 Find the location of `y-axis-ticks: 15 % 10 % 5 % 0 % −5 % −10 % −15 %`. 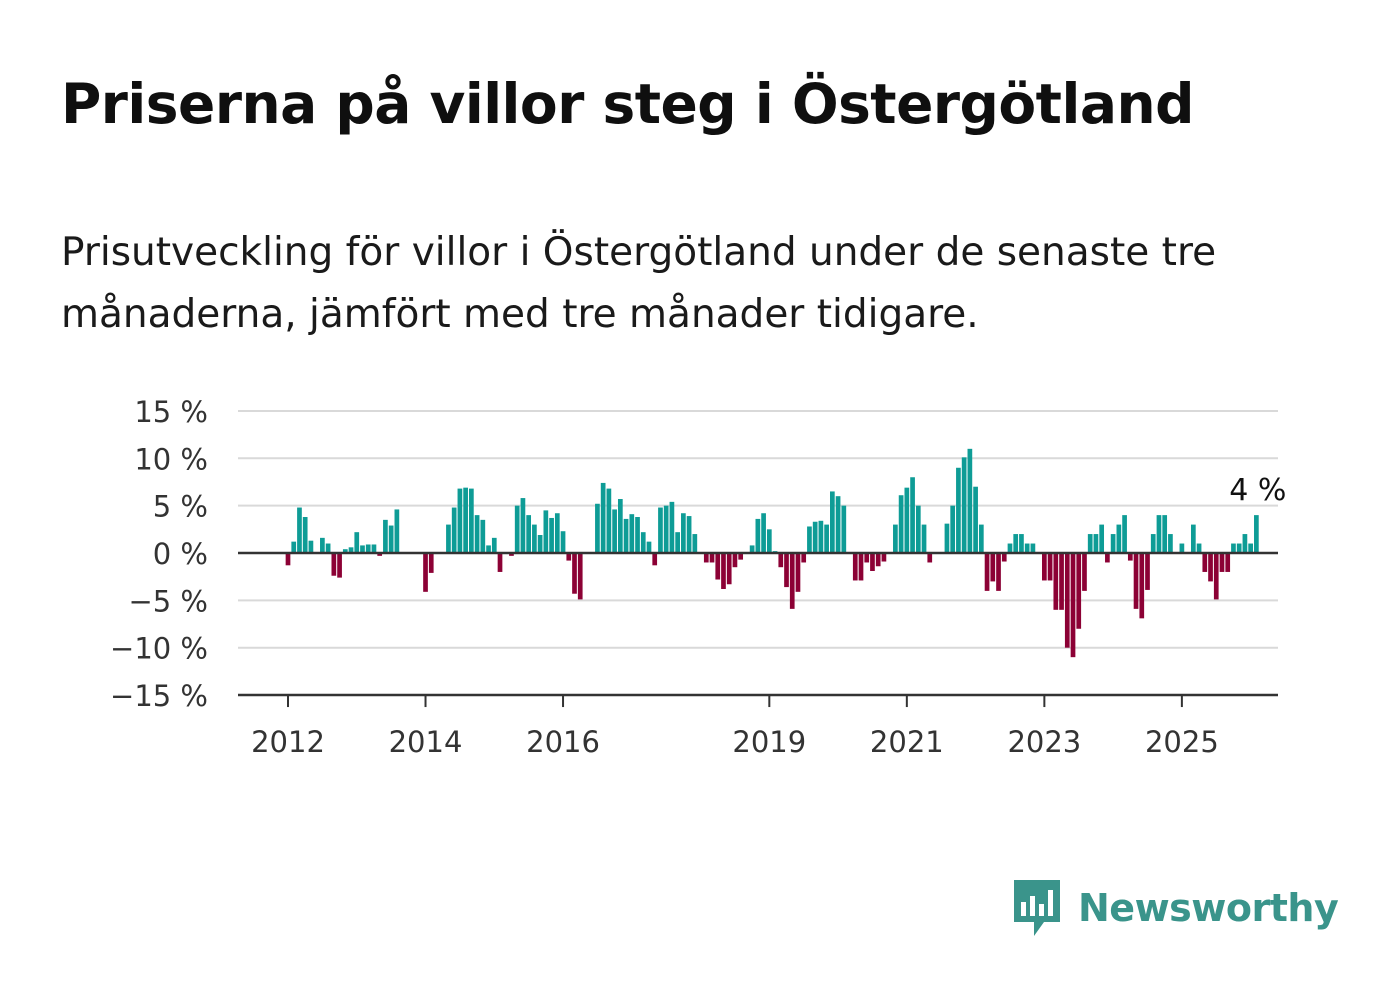

y-axis-ticks: 15 % 10 % 5 % 0 % −5 % −10 % −15 % is located at coordinates (159, 554).